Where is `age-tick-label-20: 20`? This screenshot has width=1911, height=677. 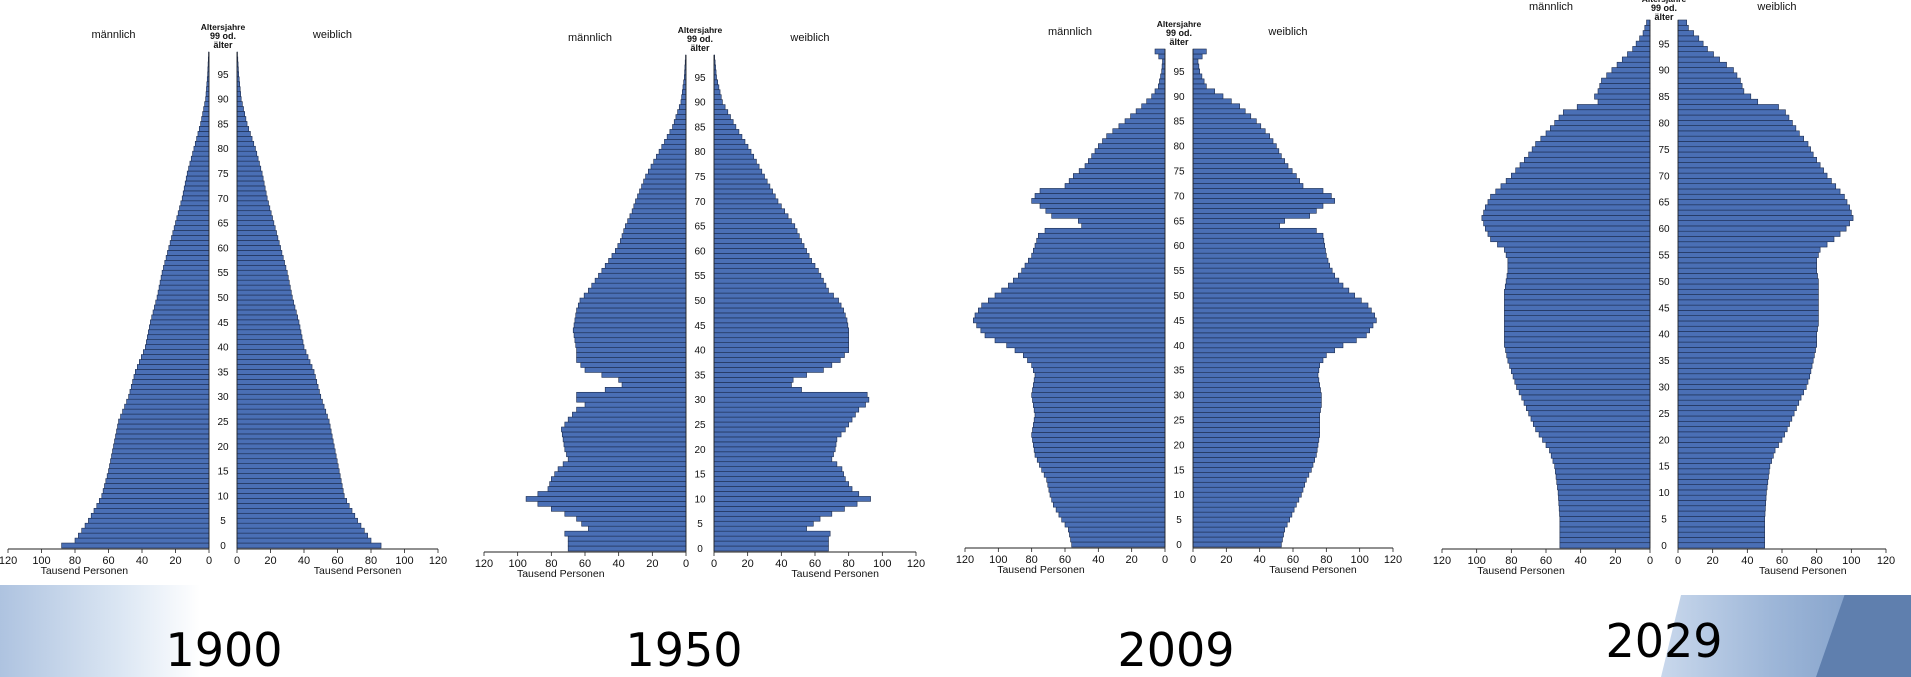
age-tick-label-20: 20 is located at coordinates (1179, 445).